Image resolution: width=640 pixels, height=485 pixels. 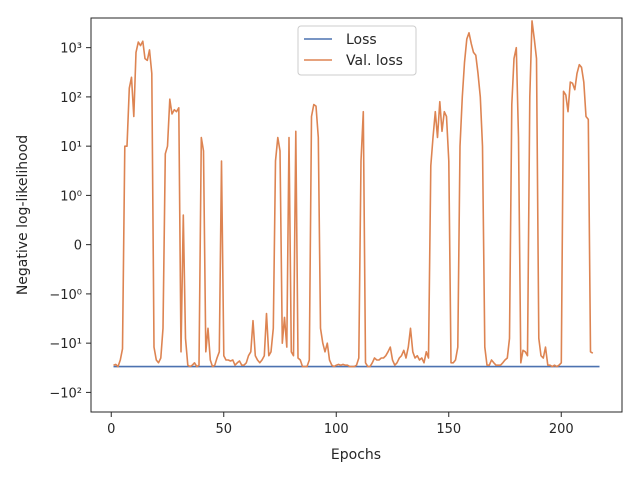 I want to click on y-tick-label: 10³, so click(x=71, y=49).